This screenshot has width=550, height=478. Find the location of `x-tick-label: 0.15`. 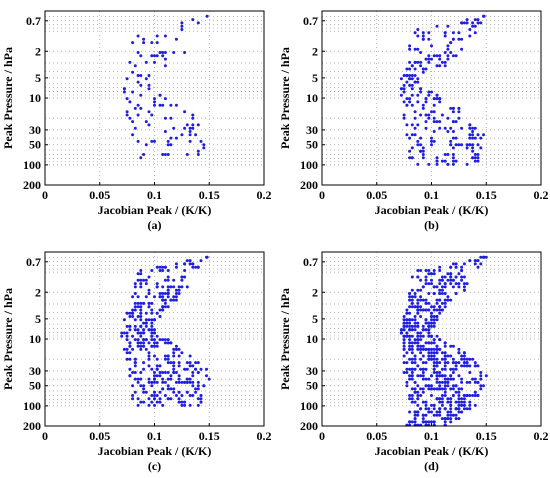

x-tick-label: 0.15 is located at coordinates (209, 195).